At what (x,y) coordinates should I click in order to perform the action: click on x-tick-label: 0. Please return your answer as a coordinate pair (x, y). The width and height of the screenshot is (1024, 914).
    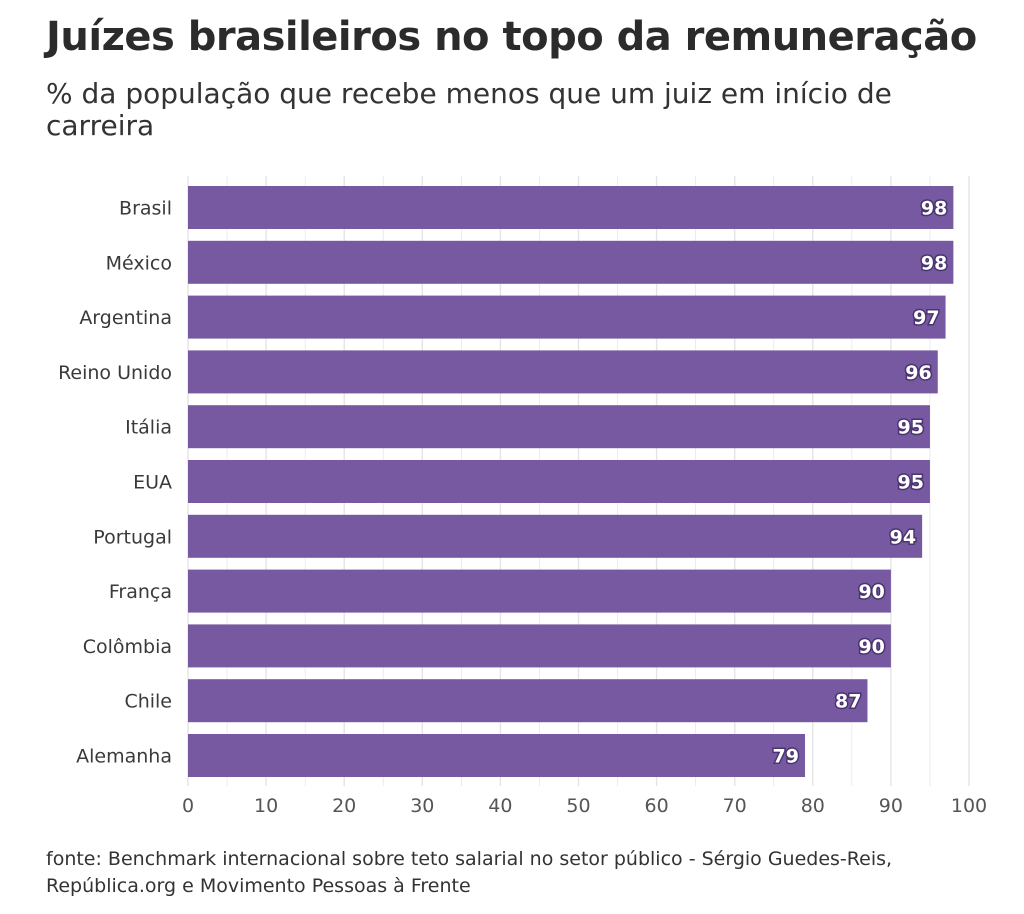
    Looking at the image, I should click on (188, 806).